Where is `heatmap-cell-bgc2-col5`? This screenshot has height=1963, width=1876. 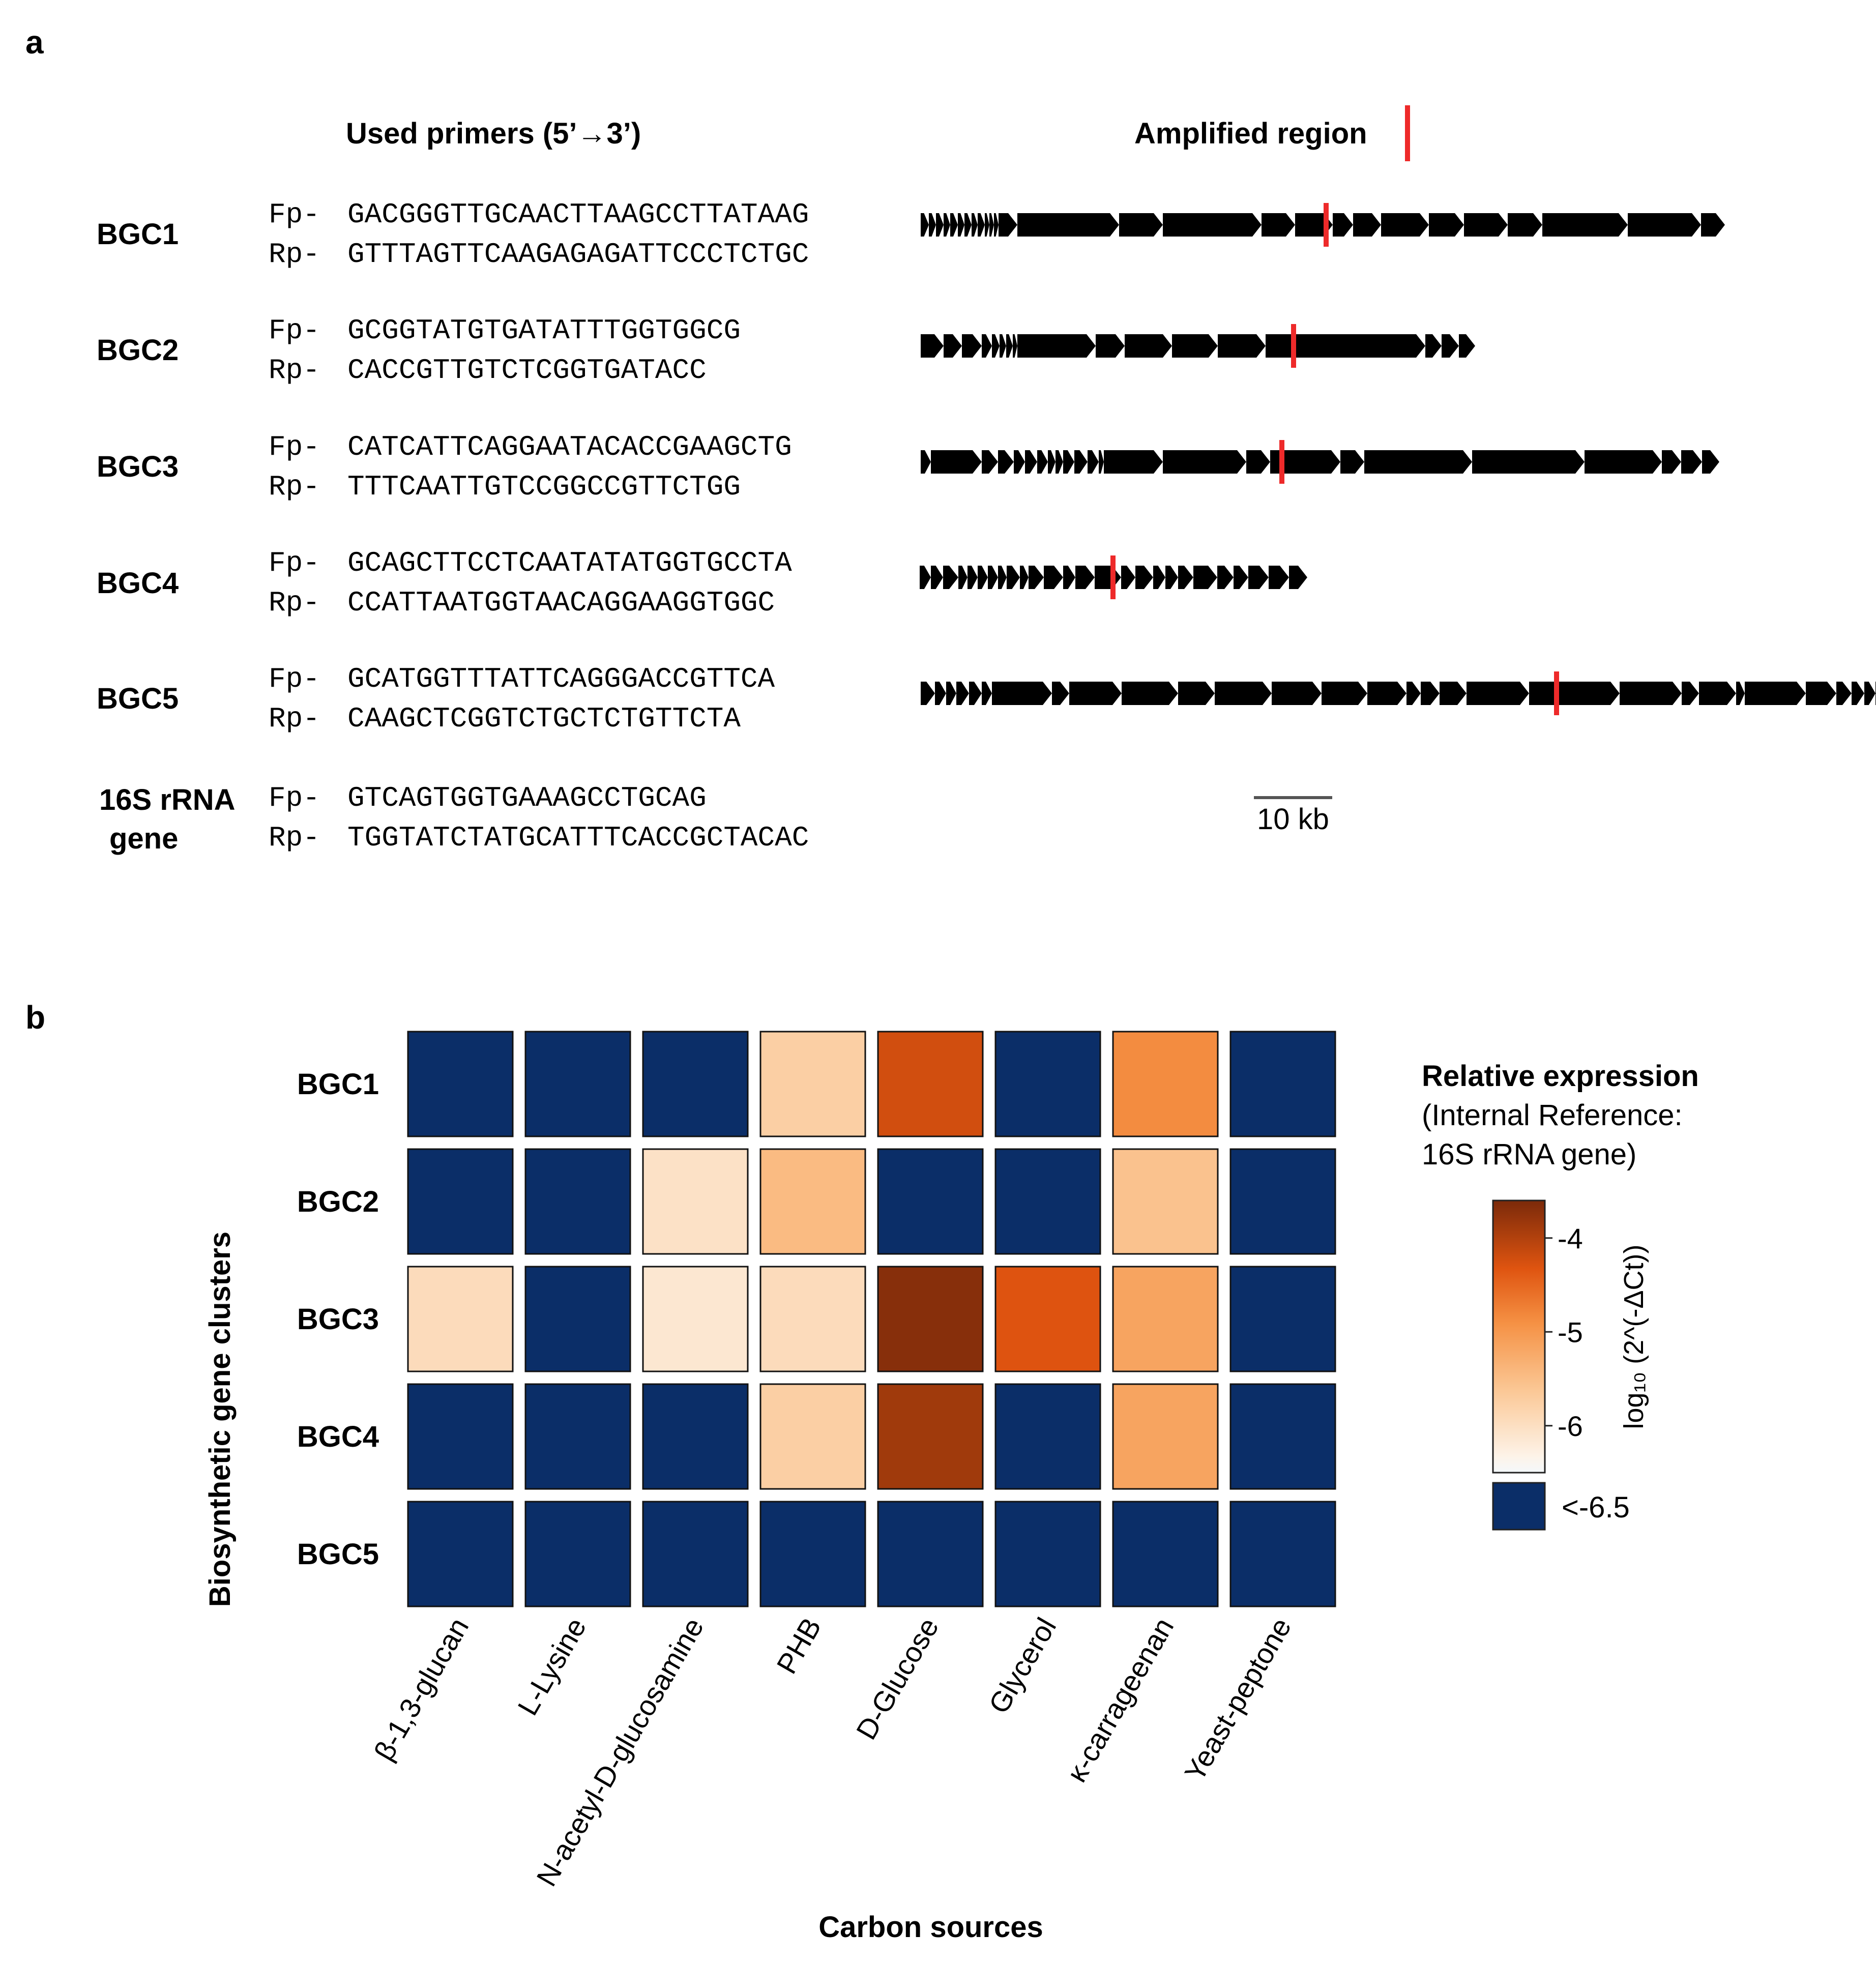
heatmap-cell-bgc2-col5 is located at coordinates (930, 1201).